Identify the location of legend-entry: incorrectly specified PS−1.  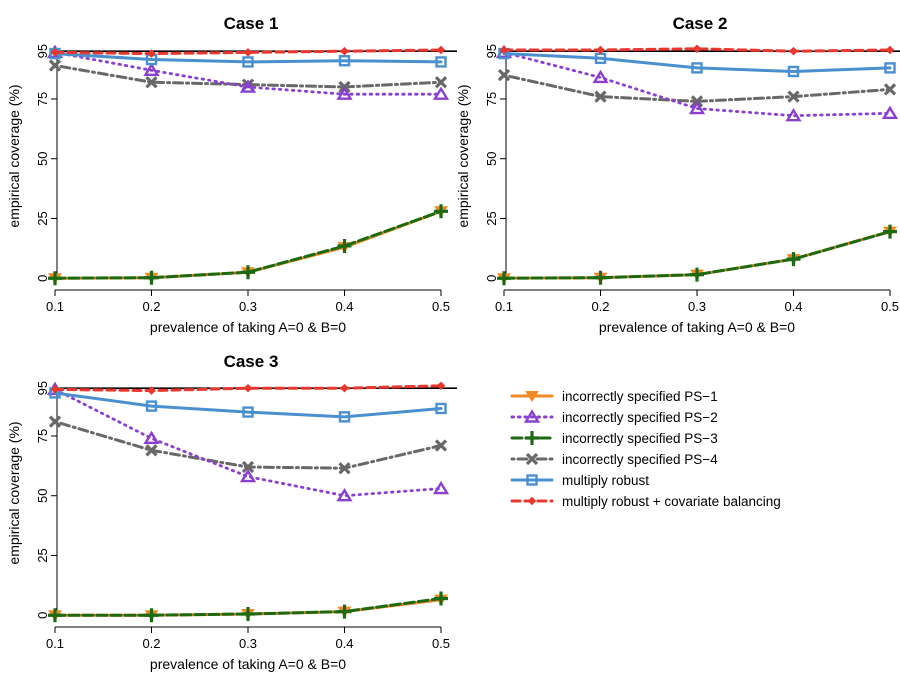
(614, 396).